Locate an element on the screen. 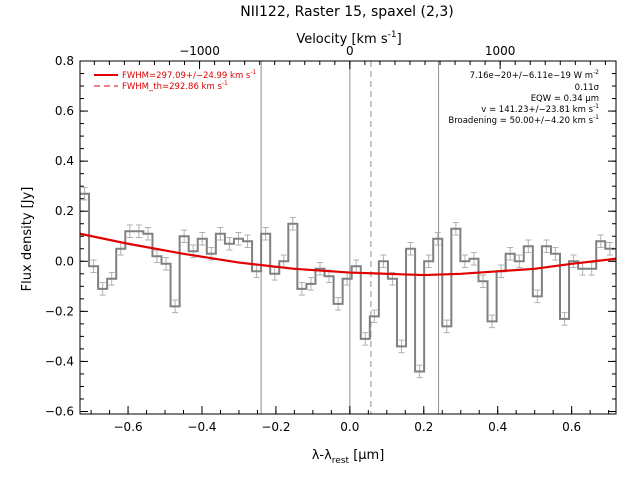 This screenshot has height=480, width=640. legend-label-fwhm: FWHM=297.09+/−24.99 km s-1 is located at coordinates (189, 75).